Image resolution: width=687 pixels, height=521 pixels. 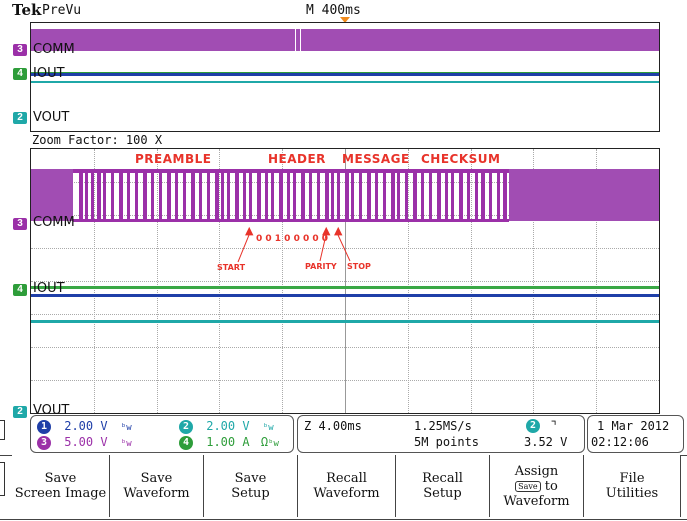 What do you see at coordinates (62, 10) in the screenshot?
I see `acq-mode: PreVu` at bounding box center [62, 10].